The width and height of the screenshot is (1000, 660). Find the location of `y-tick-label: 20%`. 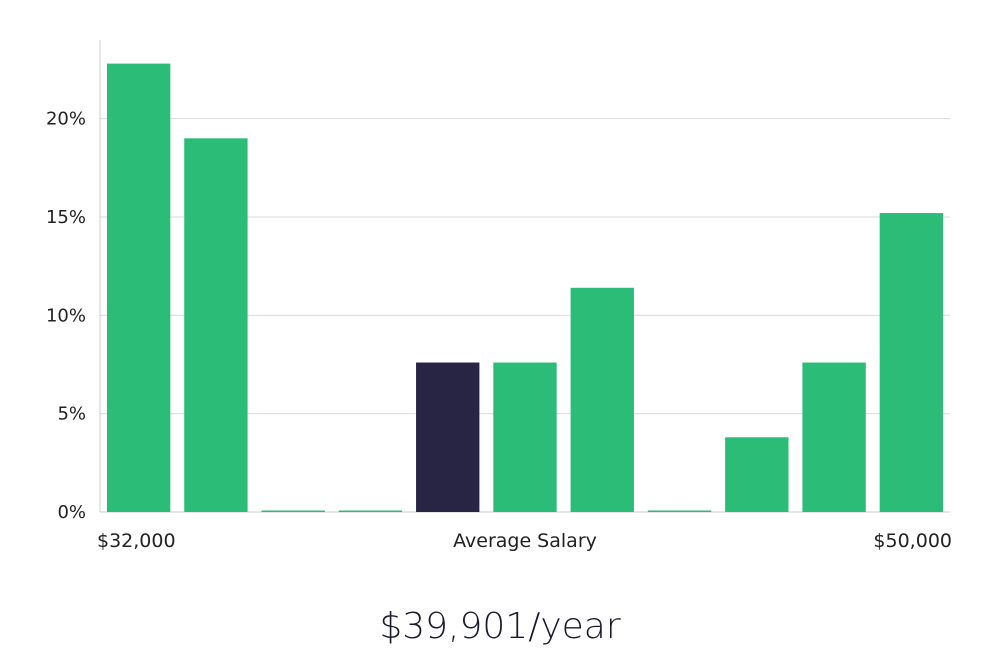

y-tick-label: 20% is located at coordinates (66, 119).